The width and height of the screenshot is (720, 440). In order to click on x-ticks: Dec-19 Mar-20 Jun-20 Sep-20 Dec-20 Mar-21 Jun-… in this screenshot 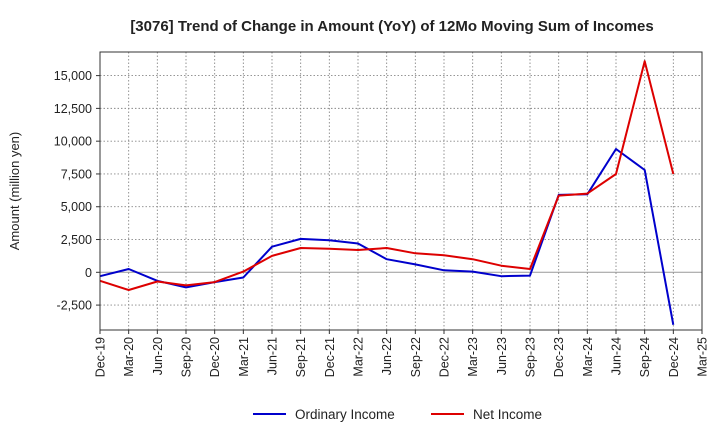, I will do `click(402, 353)`.